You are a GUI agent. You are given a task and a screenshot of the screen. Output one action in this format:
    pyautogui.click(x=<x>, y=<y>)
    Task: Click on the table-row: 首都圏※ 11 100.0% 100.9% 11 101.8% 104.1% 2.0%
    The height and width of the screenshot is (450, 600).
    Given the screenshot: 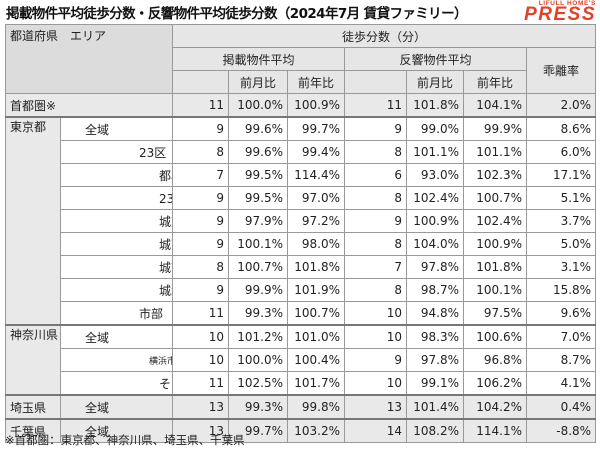 What is the action you would take?
    pyautogui.click(x=300, y=105)
    